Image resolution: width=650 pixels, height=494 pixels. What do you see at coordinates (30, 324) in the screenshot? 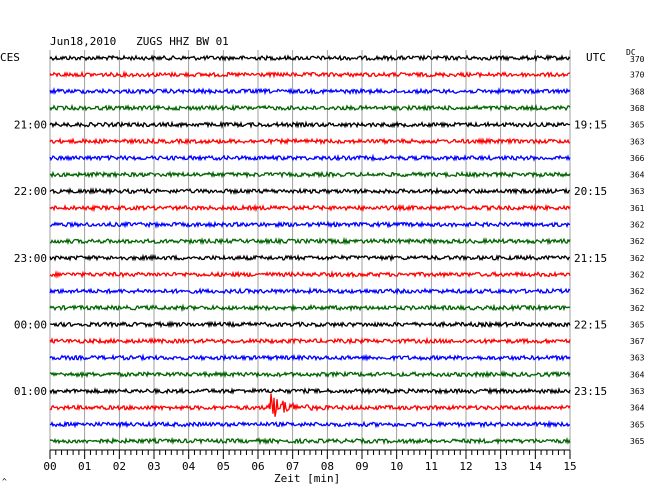
I see `left-hour-label: 00:00` at bounding box center [30, 324].